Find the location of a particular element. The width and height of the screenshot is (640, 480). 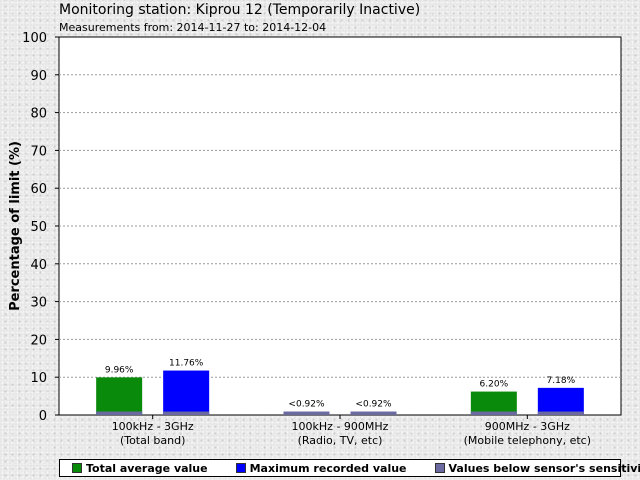

legend-item-maximum: Maximum recorded value is located at coordinates (321, 468).